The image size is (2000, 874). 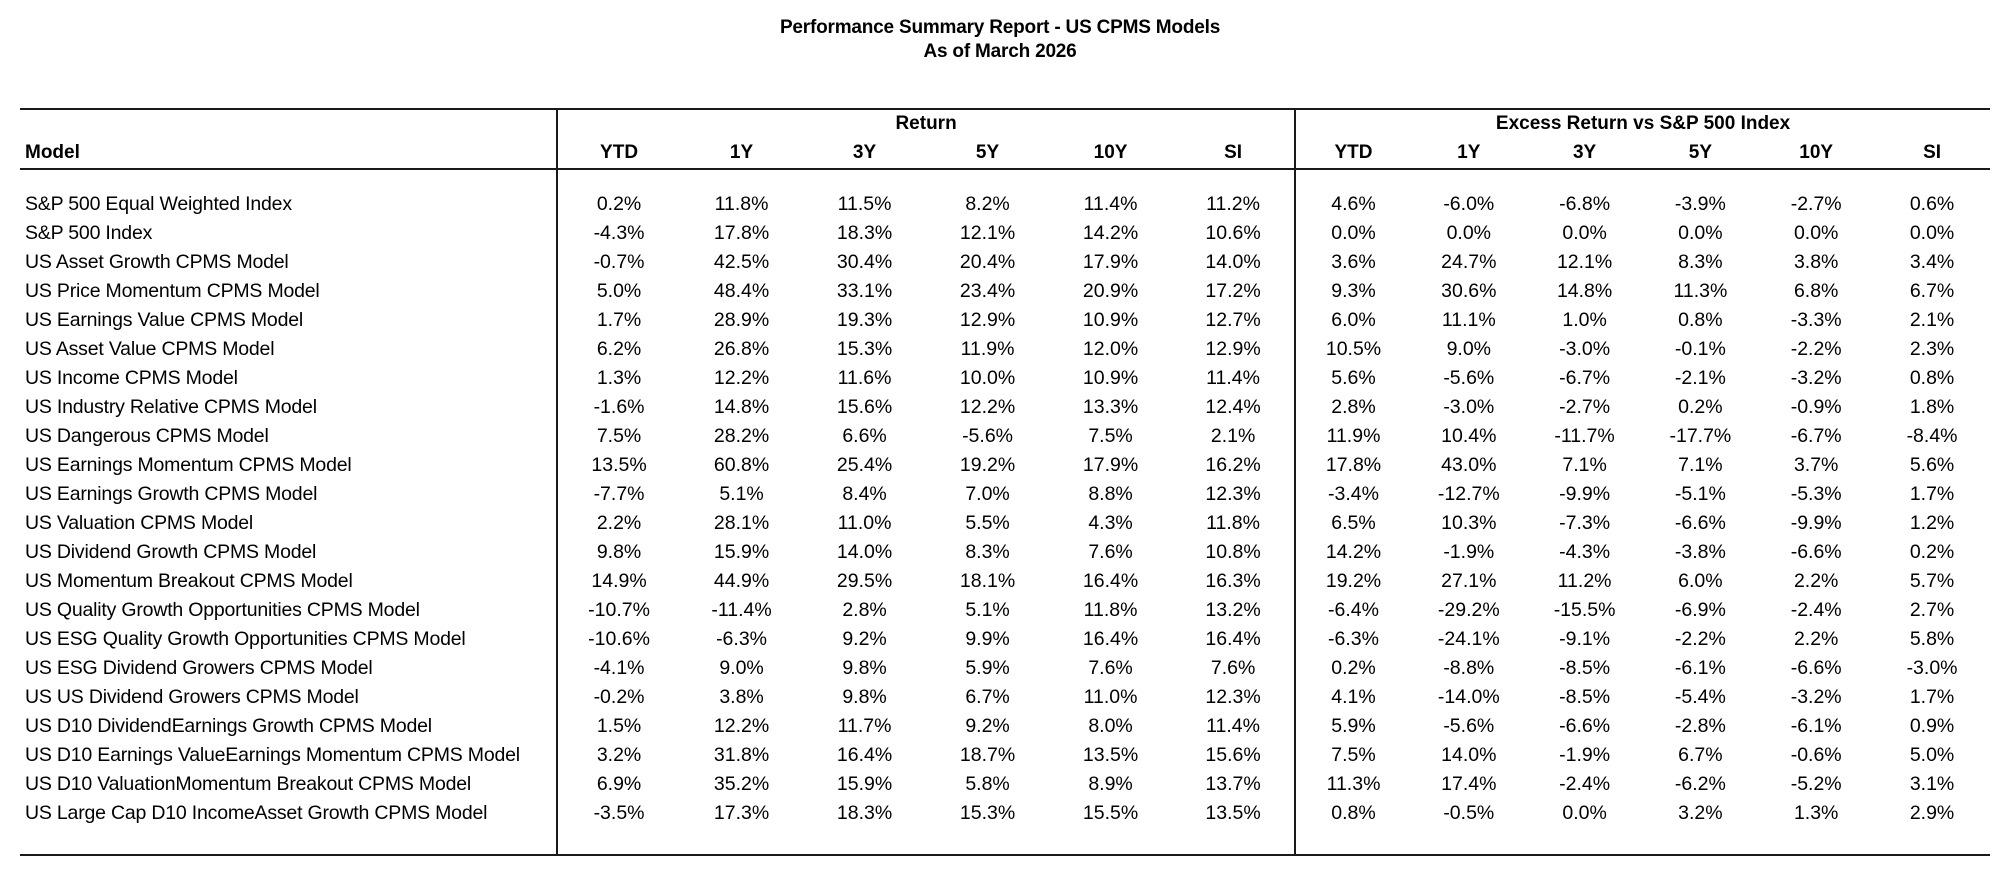 I want to click on return-value-cell: 2.2%, so click(x=618, y=523).